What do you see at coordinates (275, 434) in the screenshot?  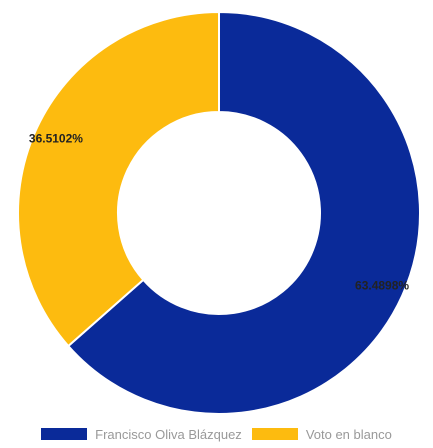 I see `legend-swatch-voto-en-blanco` at bounding box center [275, 434].